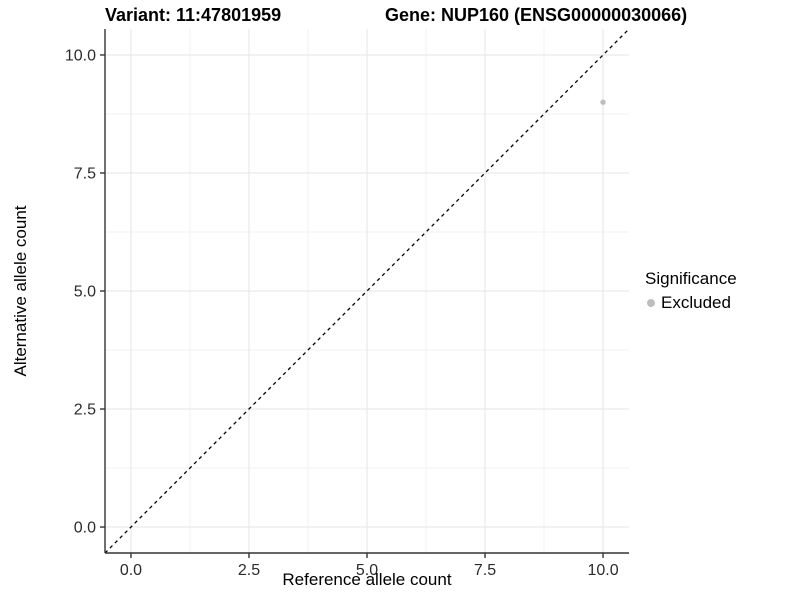 This screenshot has width=800, height=600. Describe the element at coordinates (85, 410) in the screenshot. I see `y-tick-label: 2.5` at that location.